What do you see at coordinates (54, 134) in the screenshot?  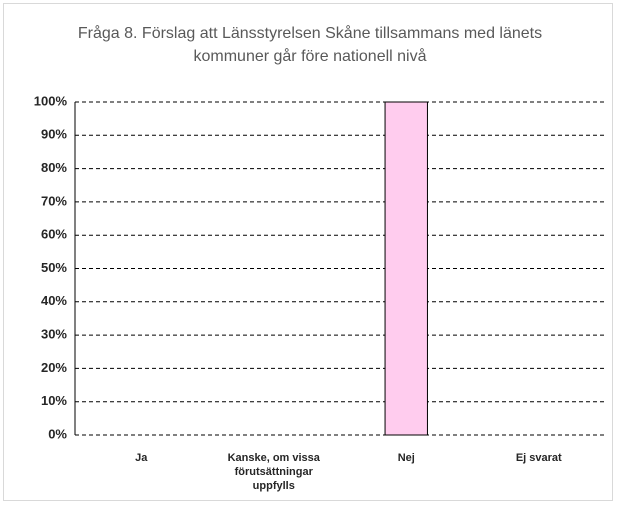 I see `y-tick-label: 90%` at bounding box center [54, 134].